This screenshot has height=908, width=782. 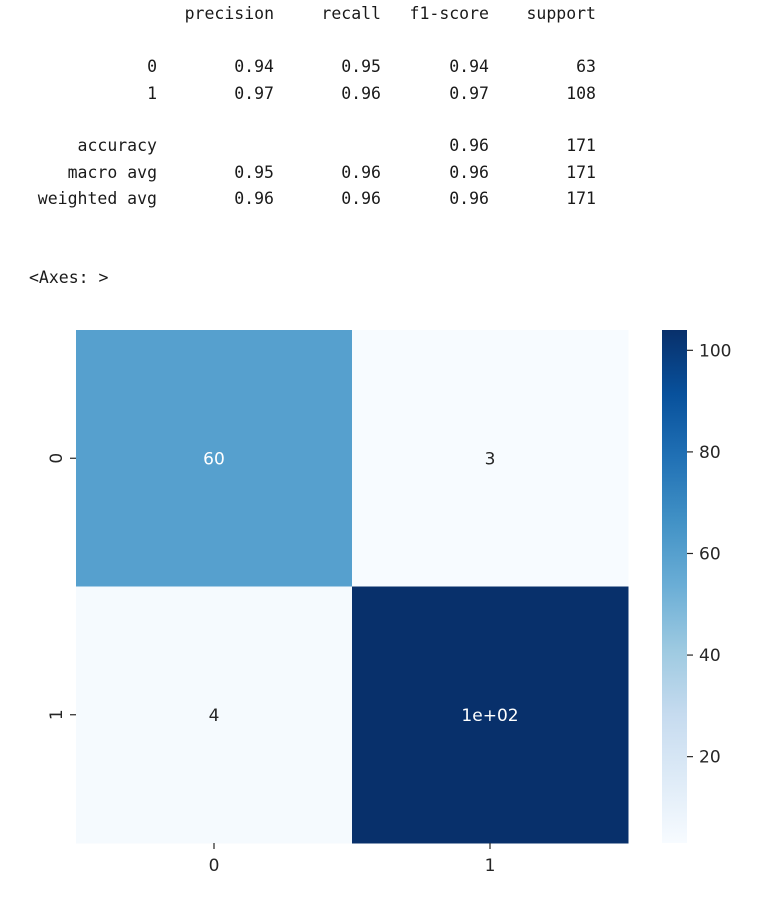 What do you see at coordinates (351, 13) in the screenshot?
I see `report-header-recall: recall` at bounding box center [351, 13].